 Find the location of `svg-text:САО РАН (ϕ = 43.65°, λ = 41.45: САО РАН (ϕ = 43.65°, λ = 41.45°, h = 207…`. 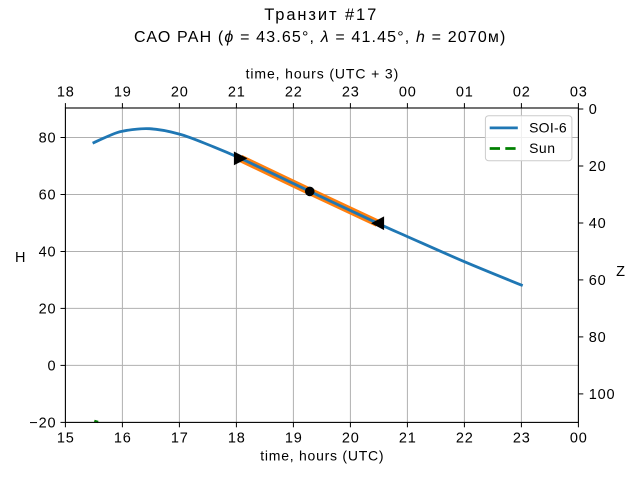

svg-text:САО РАН (ϕ = 43.65°, λ = 41.45: САО РАН (ϕ = 43.65°, λ = 41.45°, h = 207… is located at coordinates (320, 37).